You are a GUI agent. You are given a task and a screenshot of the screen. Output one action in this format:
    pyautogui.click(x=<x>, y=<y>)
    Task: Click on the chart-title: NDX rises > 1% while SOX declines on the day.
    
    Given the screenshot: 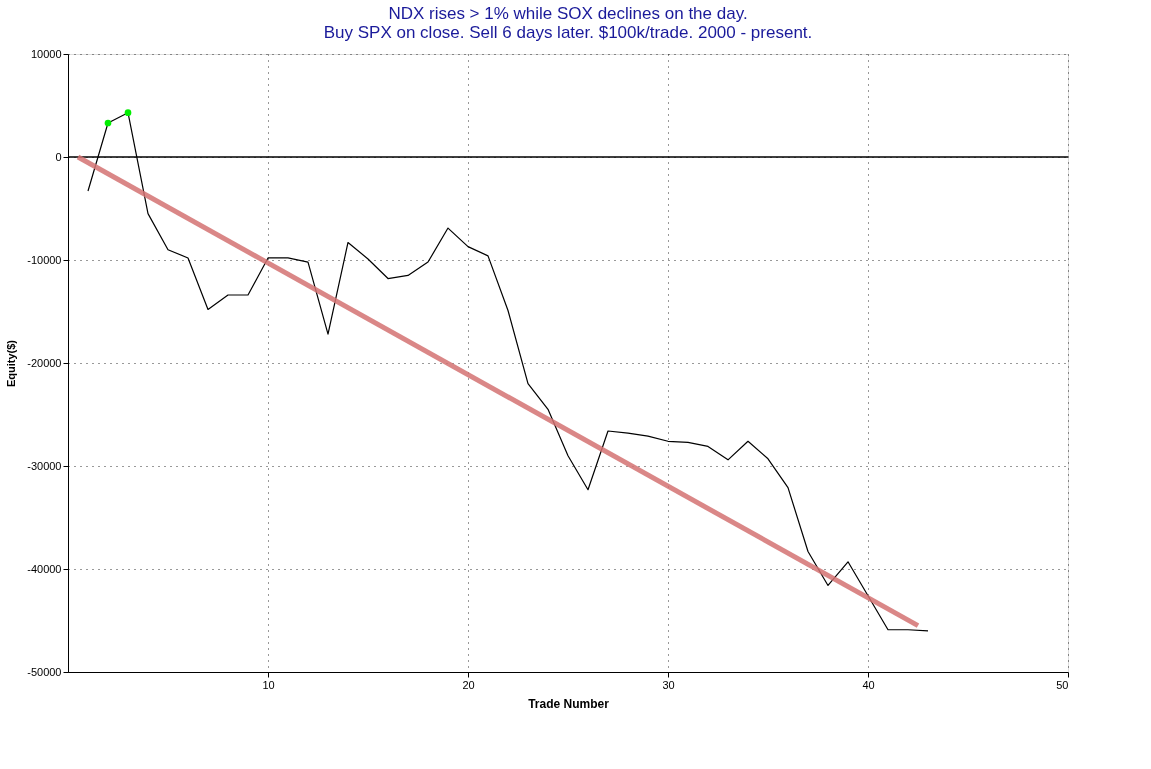 What is the action you would take?
    pyautogui.click(x=568, y=13)
    